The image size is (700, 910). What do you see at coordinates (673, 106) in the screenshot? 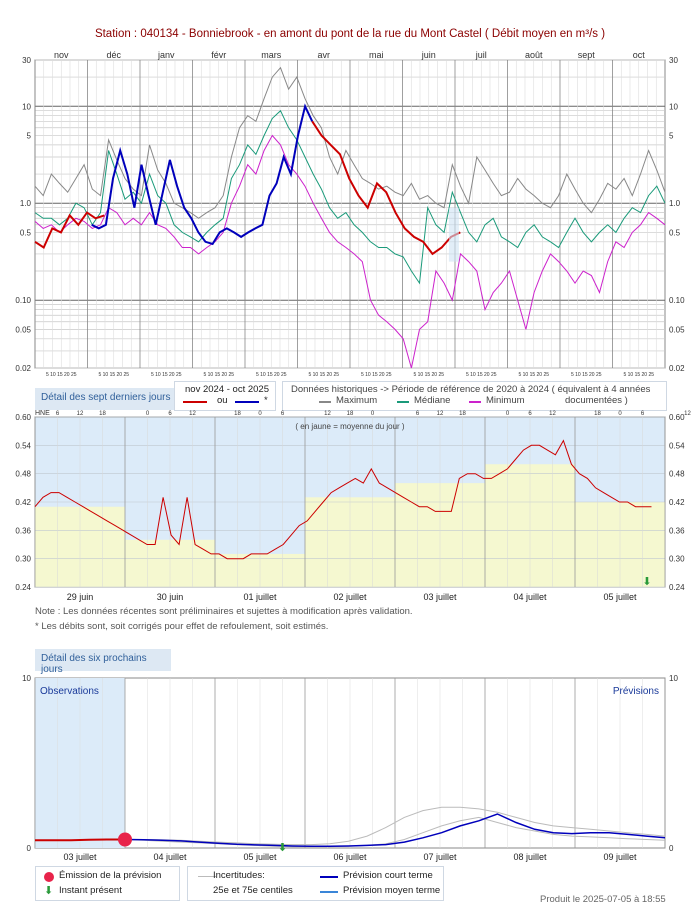
I see `y-tick-right: 10` at bounding box center [673, 106].